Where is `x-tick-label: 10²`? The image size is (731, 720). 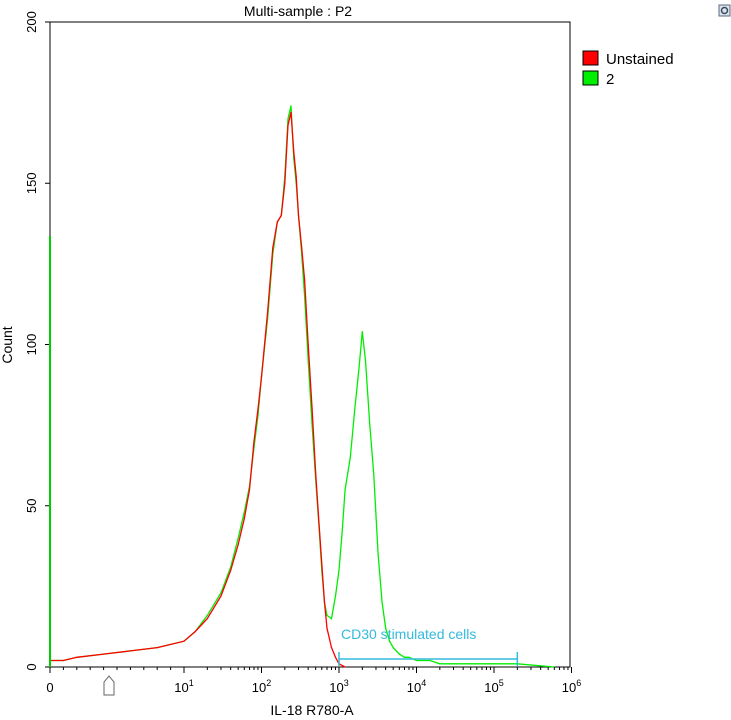 x-tick-label: 10² is located at coordinates (261, 686).